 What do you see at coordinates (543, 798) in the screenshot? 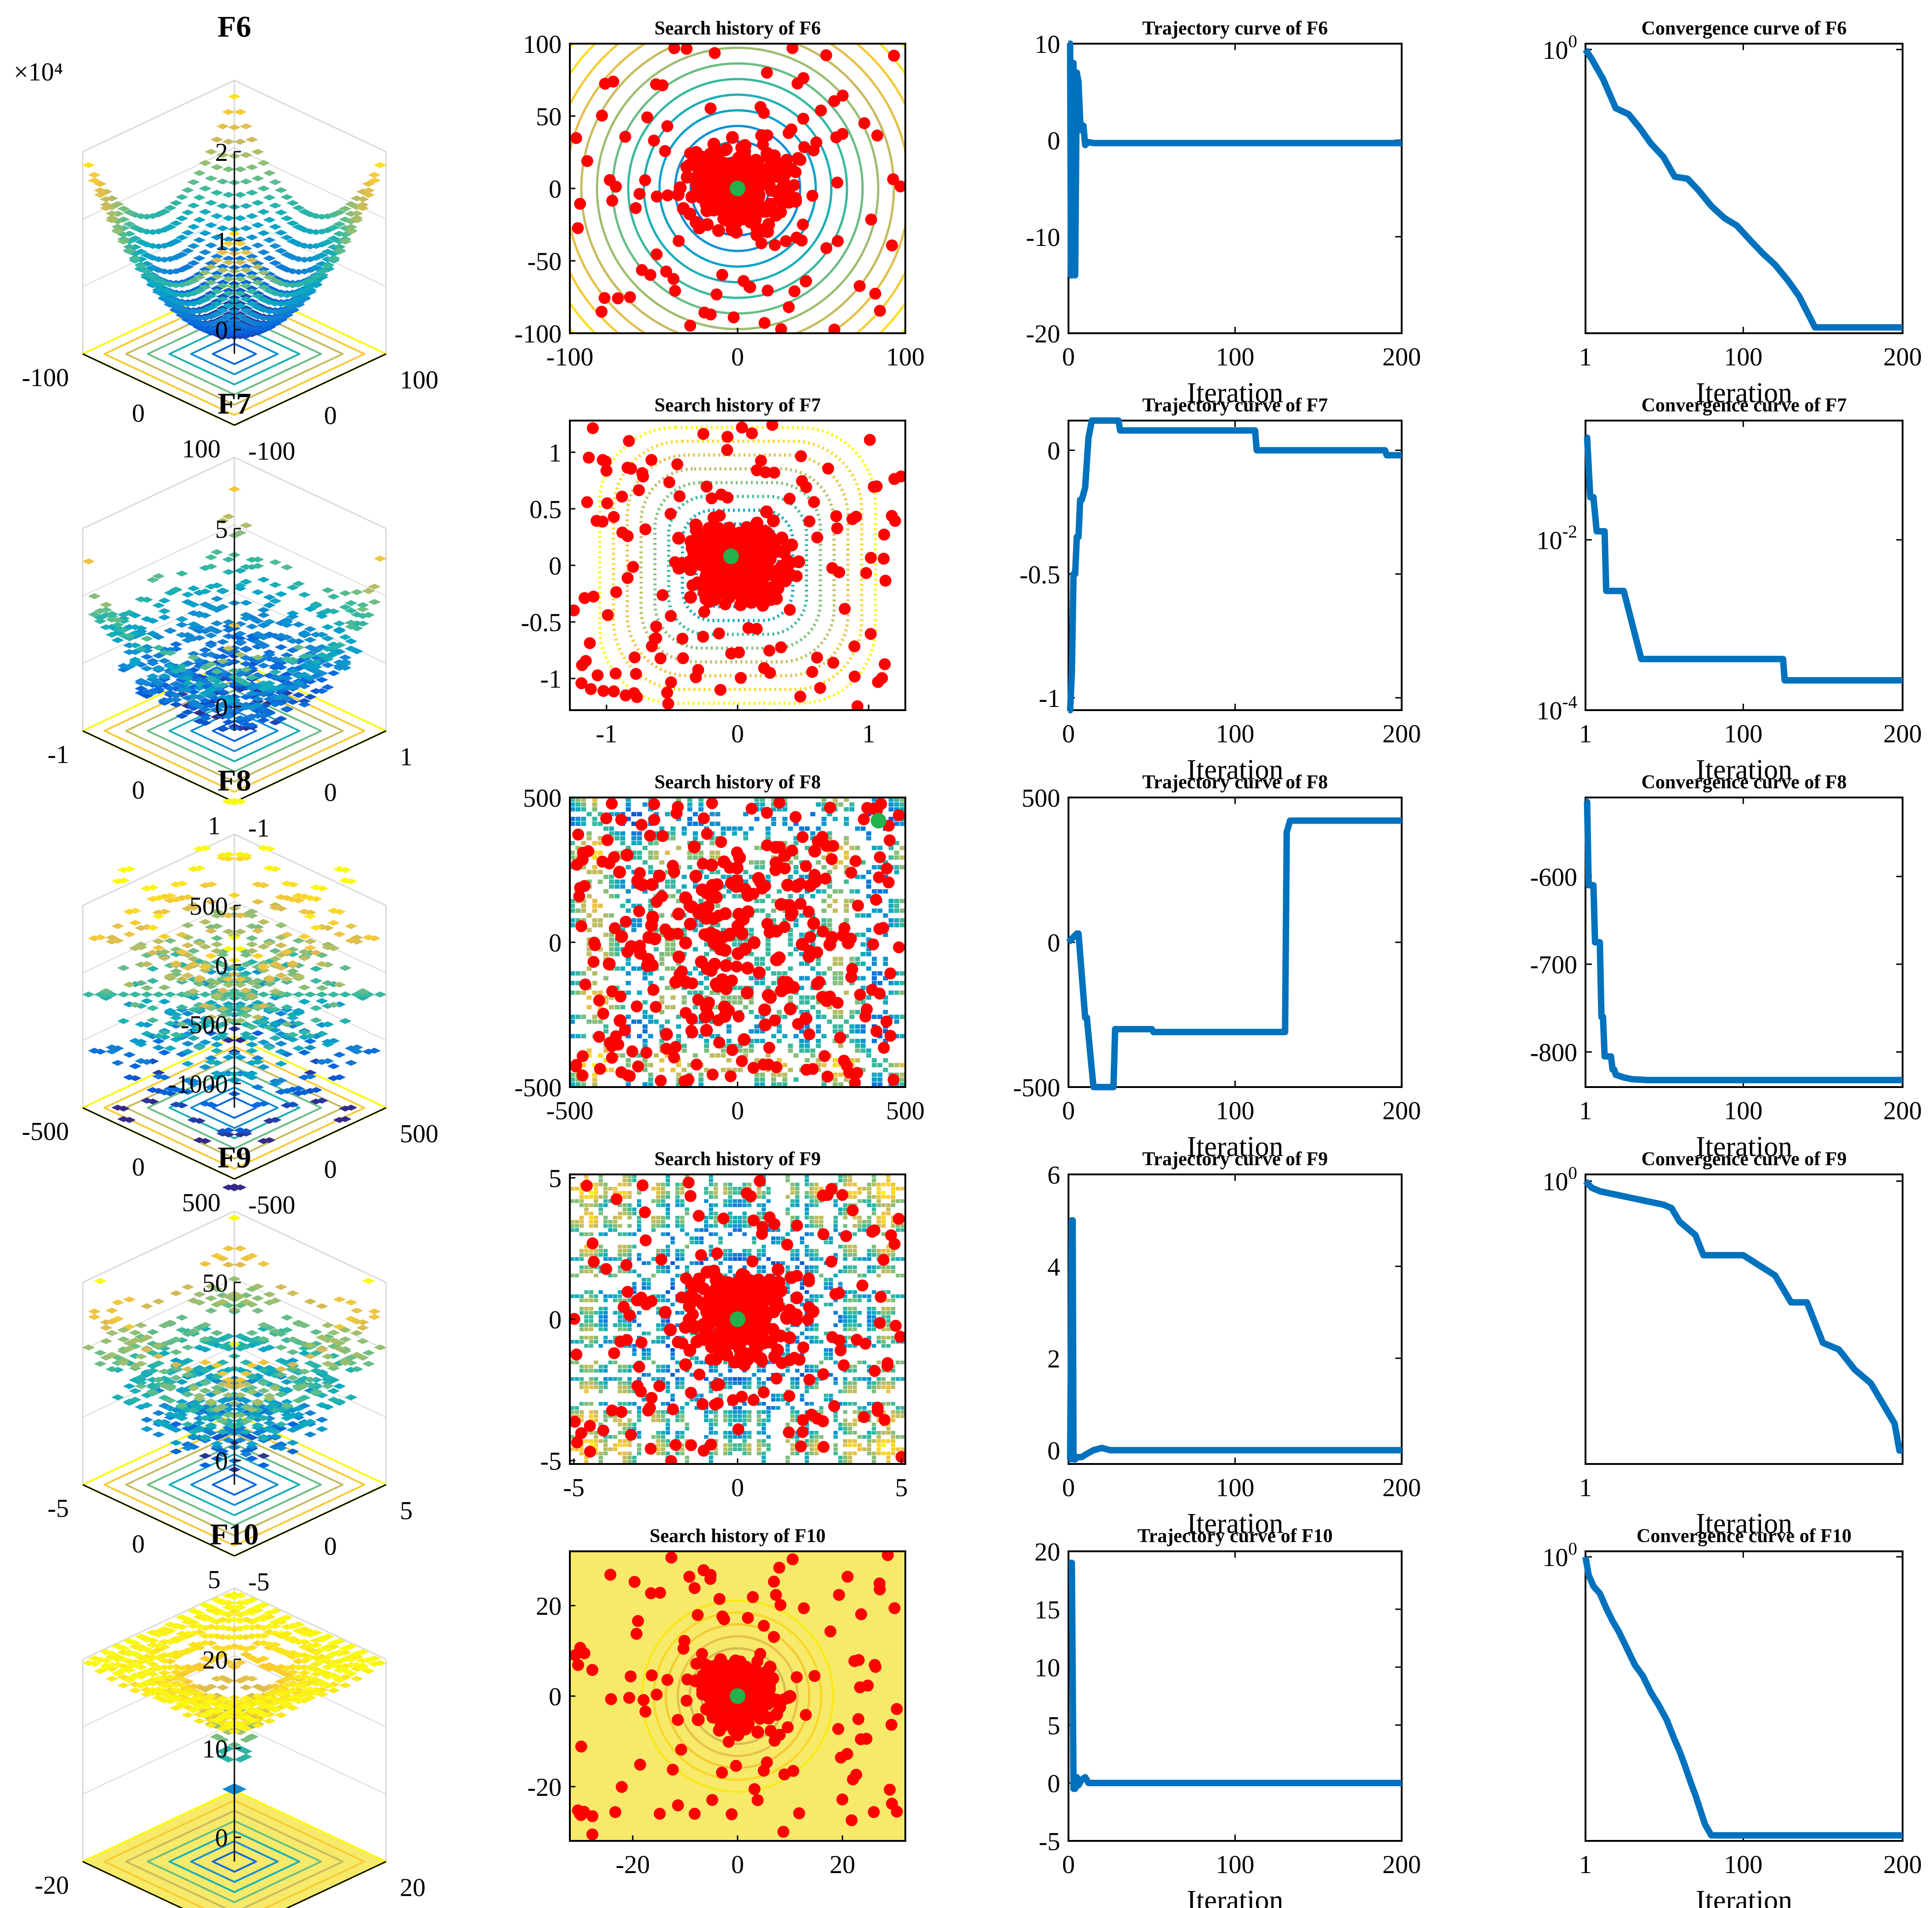
I see `y-tick-label: 500` at bounding box center [543, 798].